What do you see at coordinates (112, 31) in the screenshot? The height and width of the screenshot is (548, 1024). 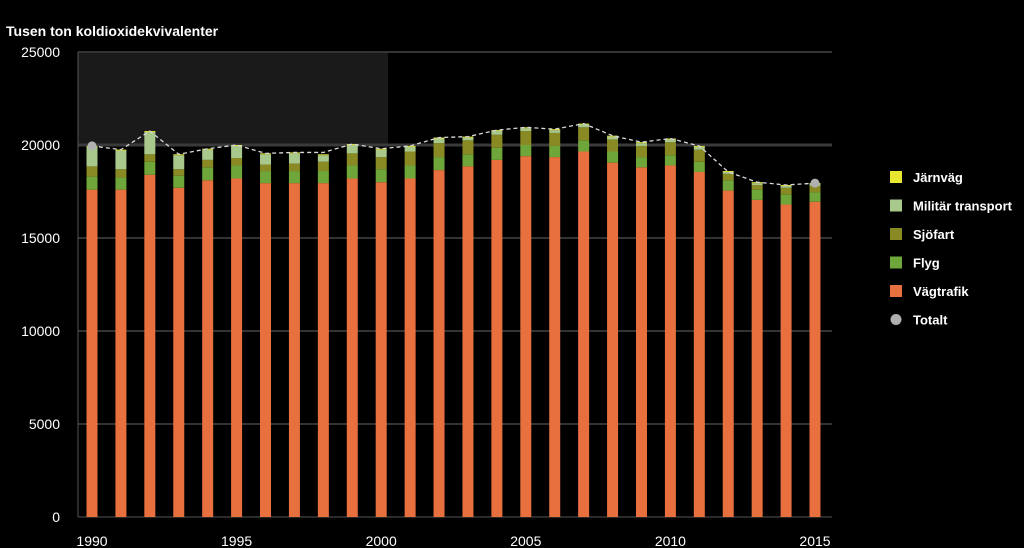 I see `y-axis-label: Tusen ton koldioxidekvivalenter` at bounding box center [112, 31].